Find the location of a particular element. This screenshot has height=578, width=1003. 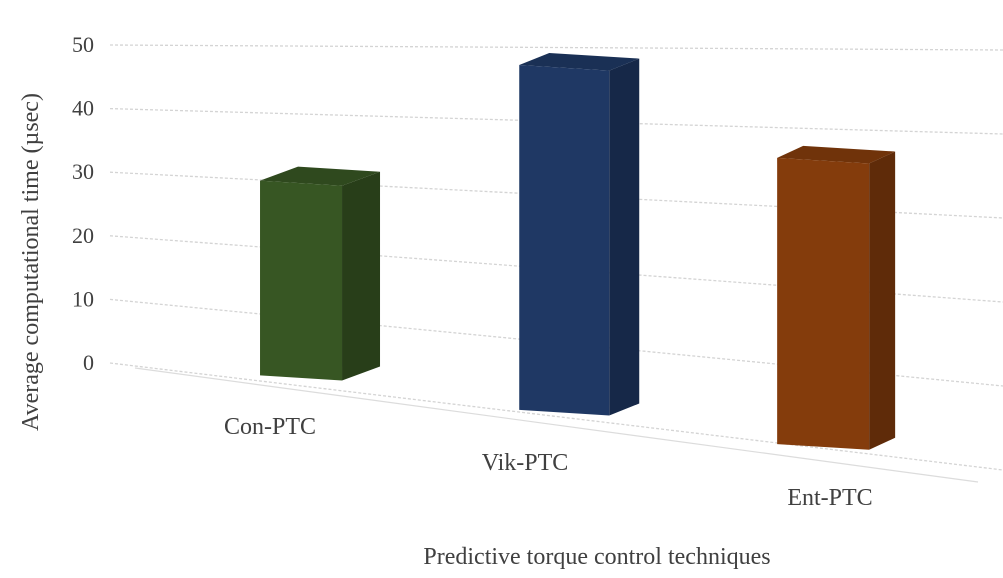

y-axis-ticks: 0 10 20 30 40 50 is located at coordinates (83, 203).